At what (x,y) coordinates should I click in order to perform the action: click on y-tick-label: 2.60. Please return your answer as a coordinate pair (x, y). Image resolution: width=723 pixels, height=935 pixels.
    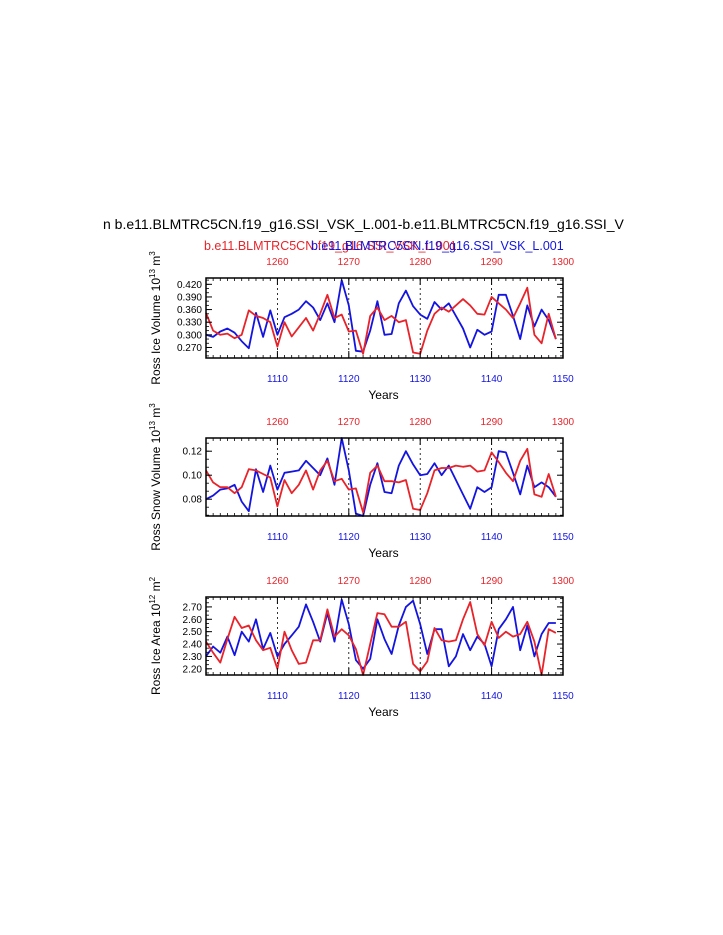
    Looking at the image, I should click on (193, 620).